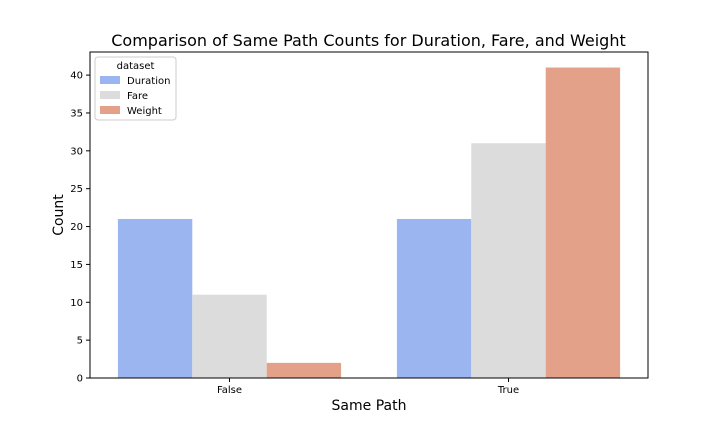  Describe the element at coordinates (76, 303) in the screenshot. I see `y-tick-label: 10` at that location.